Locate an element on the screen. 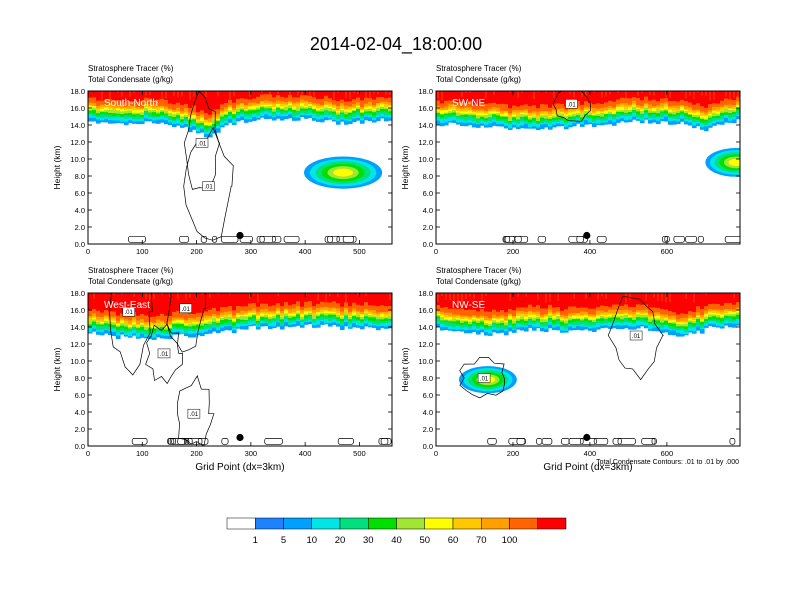 Image resolution: width=792 pixels, height=612 pixels. y-tick-label: 2.0 is located at coordinates (428, 227).